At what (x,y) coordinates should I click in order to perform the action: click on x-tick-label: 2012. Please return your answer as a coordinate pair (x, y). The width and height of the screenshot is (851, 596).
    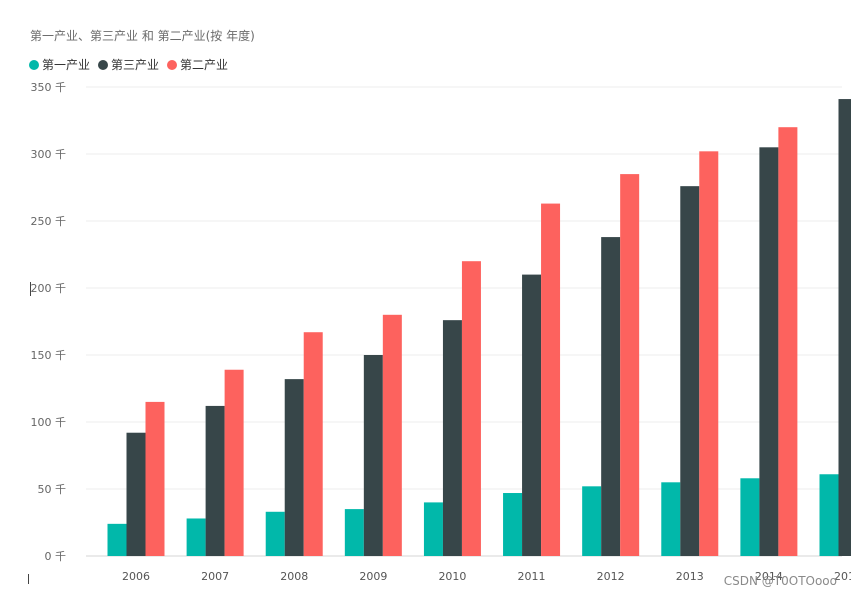
    Looking at the image, I should click on (611, 576).